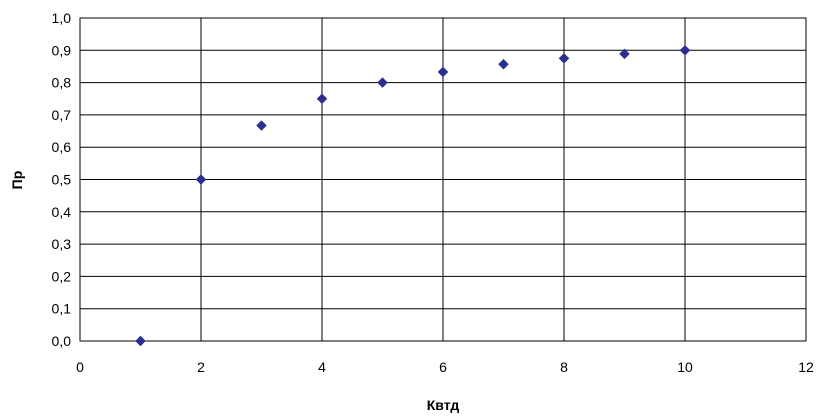  I want to click on y-tick-label-4: 0,4, so click(62, 212).